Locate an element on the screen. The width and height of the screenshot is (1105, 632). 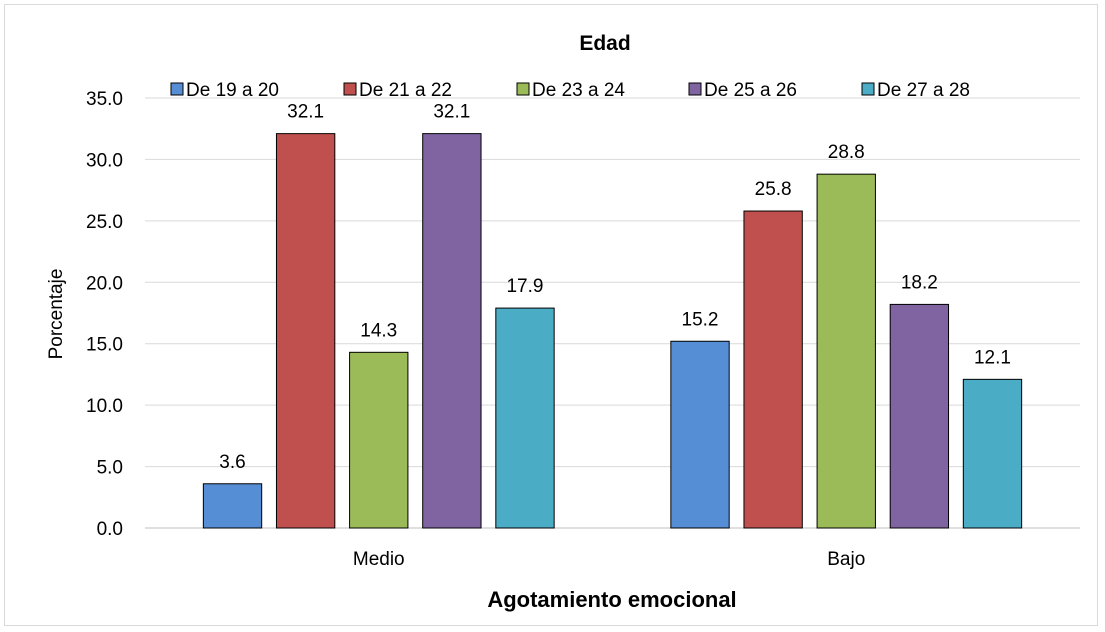
data-label: 17.9 is located at coordinates (524, 286).